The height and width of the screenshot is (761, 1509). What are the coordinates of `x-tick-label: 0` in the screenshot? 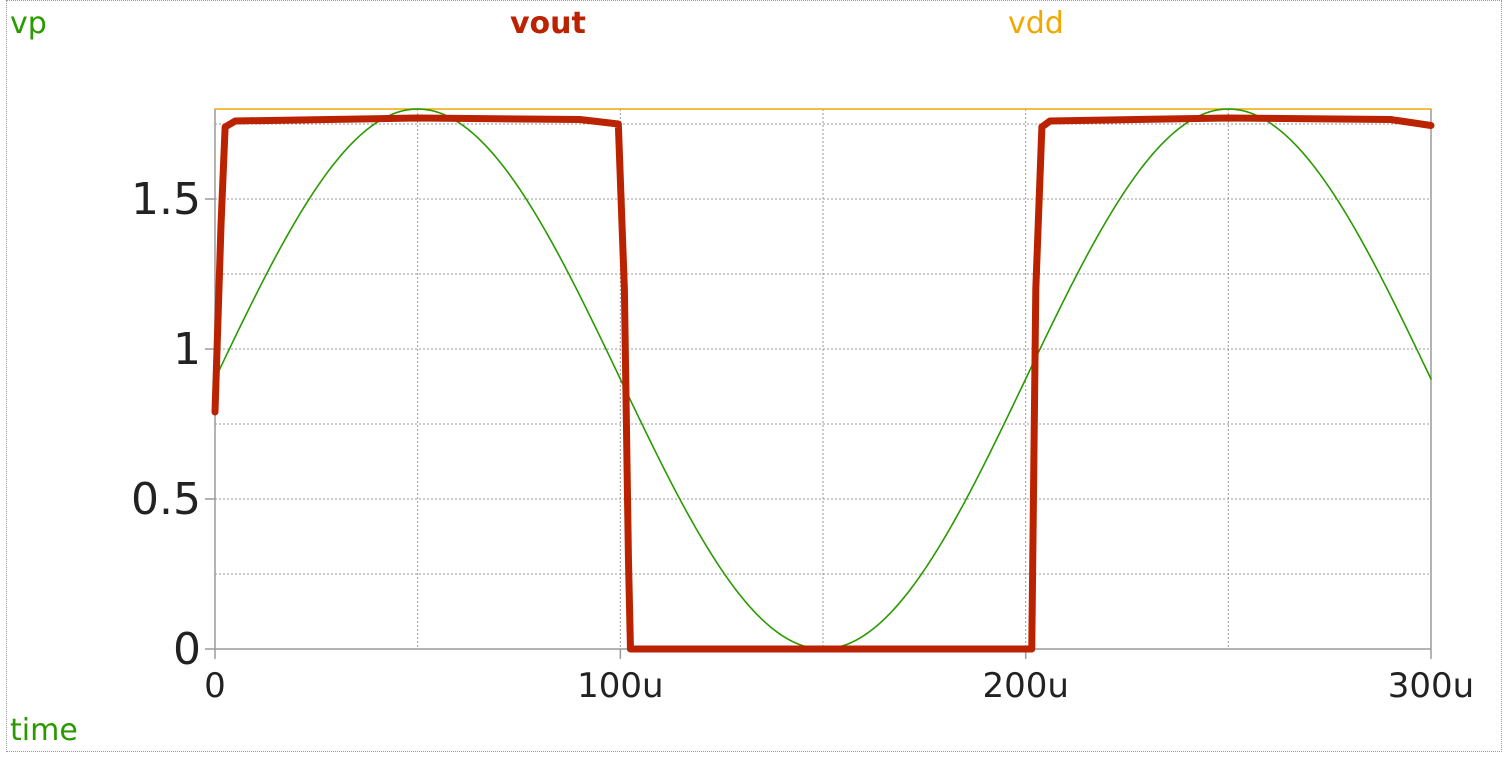 It's located at (215, 686).